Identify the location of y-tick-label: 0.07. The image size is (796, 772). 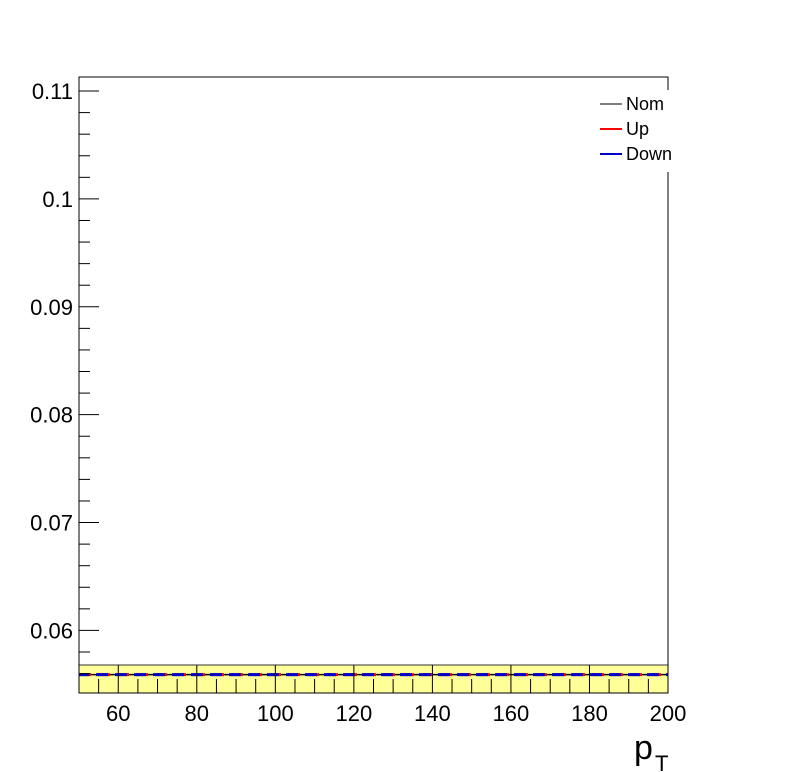
(51, 523).